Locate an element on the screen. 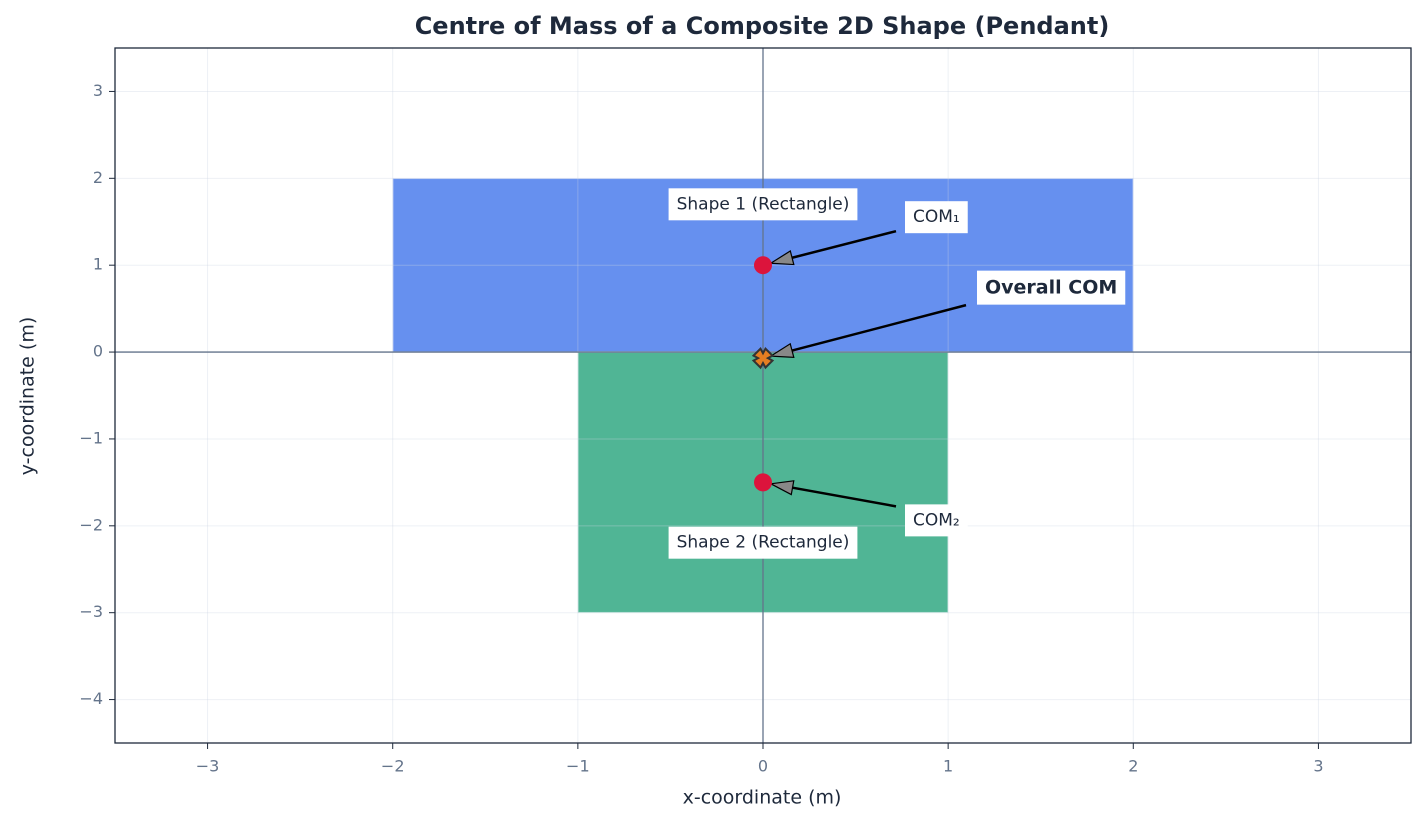 The image size is (1425, 825). overall-com-marker is located at coordinates (763, 358).